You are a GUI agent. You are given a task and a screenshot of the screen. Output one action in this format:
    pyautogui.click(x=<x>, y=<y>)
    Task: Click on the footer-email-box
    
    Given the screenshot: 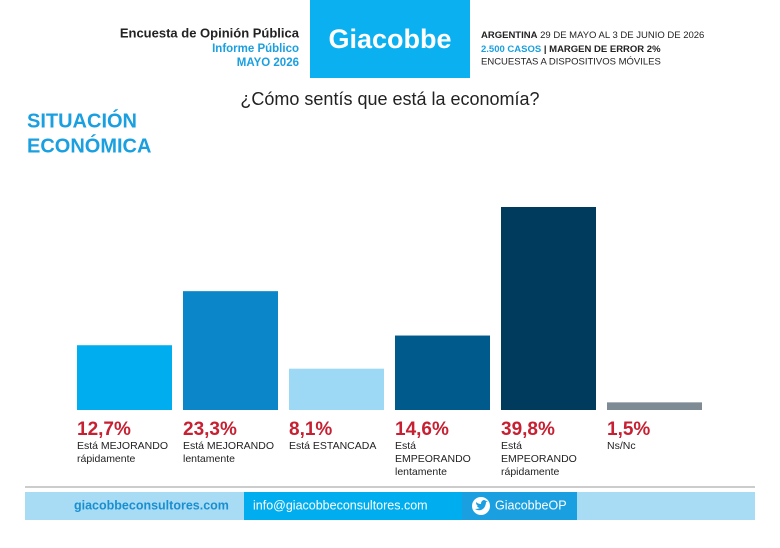 What is the action you would take?
    pyautogui.click(x=353, y=506)
    